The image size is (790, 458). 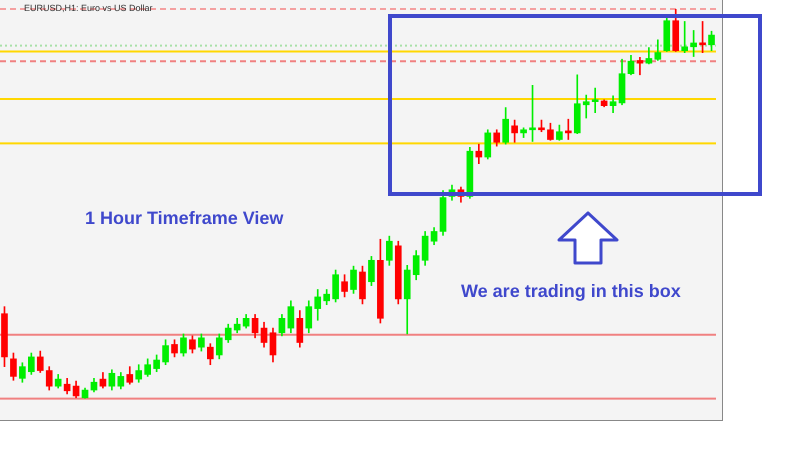 I want to click on annotation: We are trading in this box, so click(x=571, y=291).